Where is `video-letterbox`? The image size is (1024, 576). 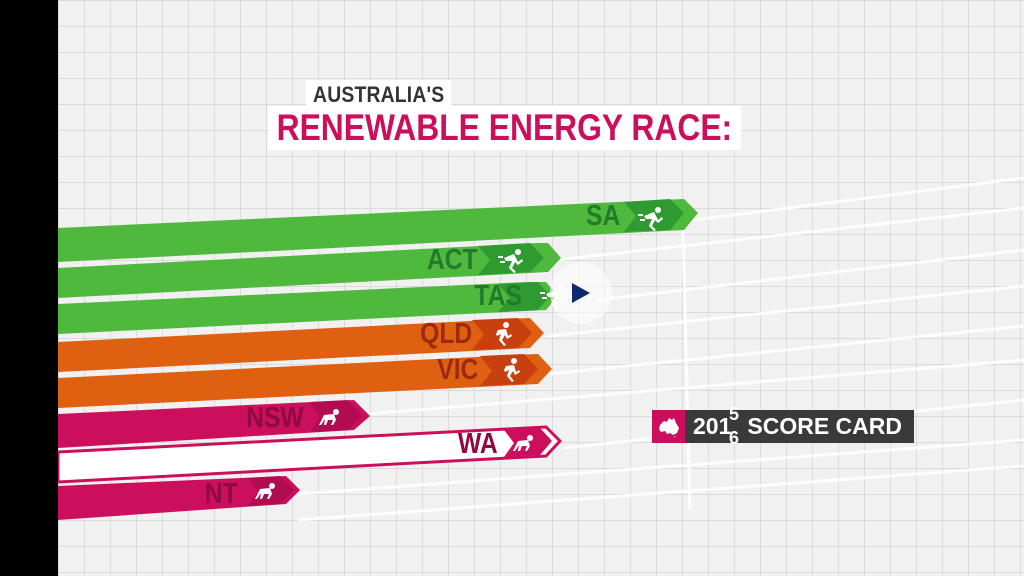 video-letterbox is located at coordinates (29, 288).